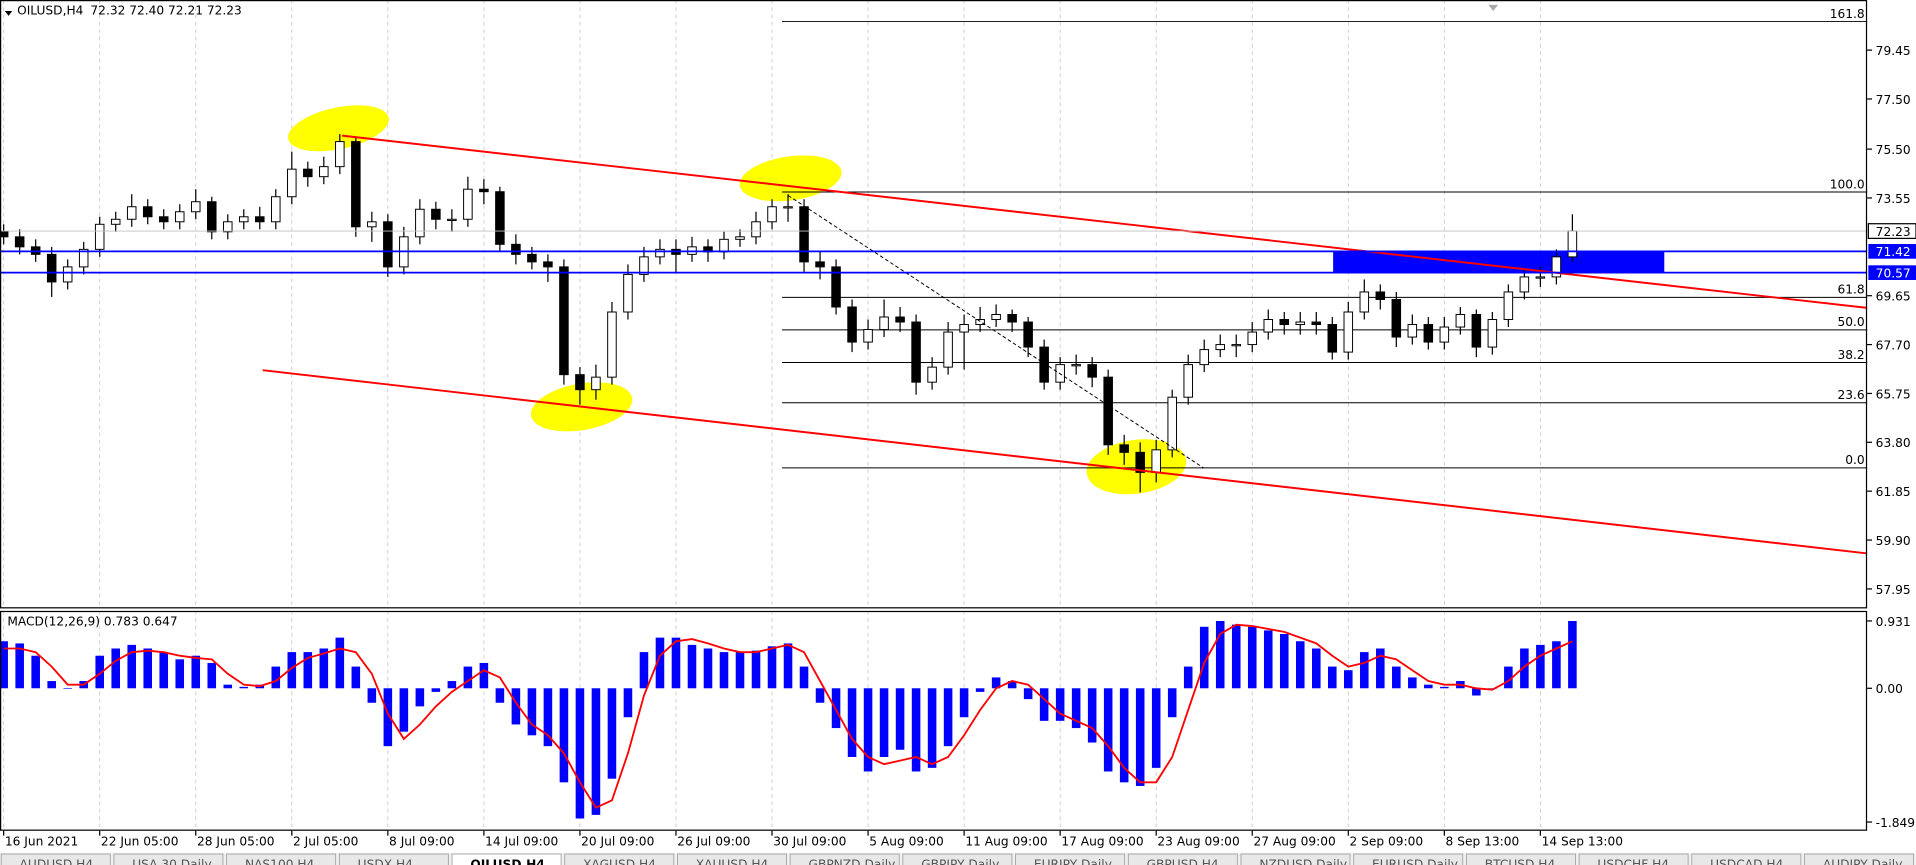  Describe the element at coordinates (1893, 51) in the screenshot. I see `y-tick-label: 79.45` at that location.